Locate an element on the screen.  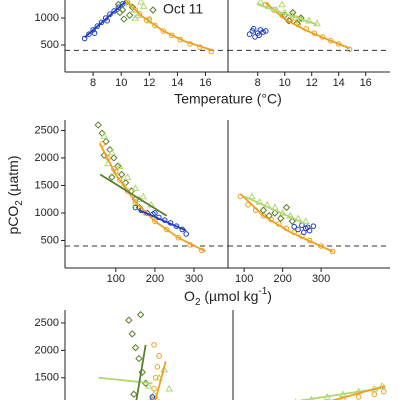
x-tick-label: 16 is located at coordinates (366, 83).